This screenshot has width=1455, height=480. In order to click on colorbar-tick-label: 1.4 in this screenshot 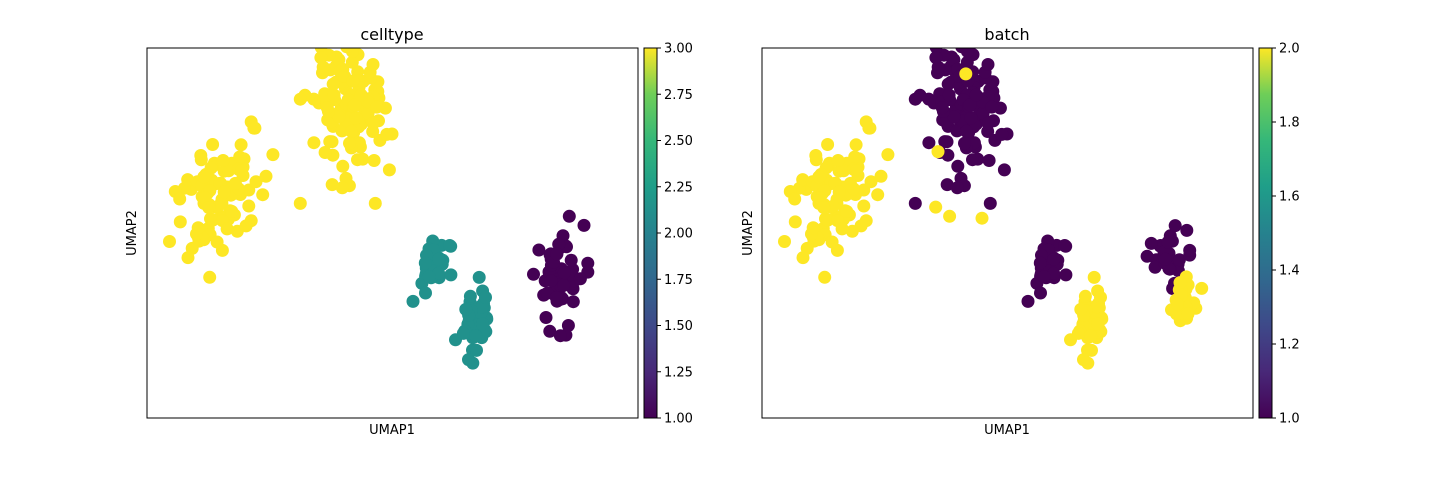, I will do `click(1289, 271)`.